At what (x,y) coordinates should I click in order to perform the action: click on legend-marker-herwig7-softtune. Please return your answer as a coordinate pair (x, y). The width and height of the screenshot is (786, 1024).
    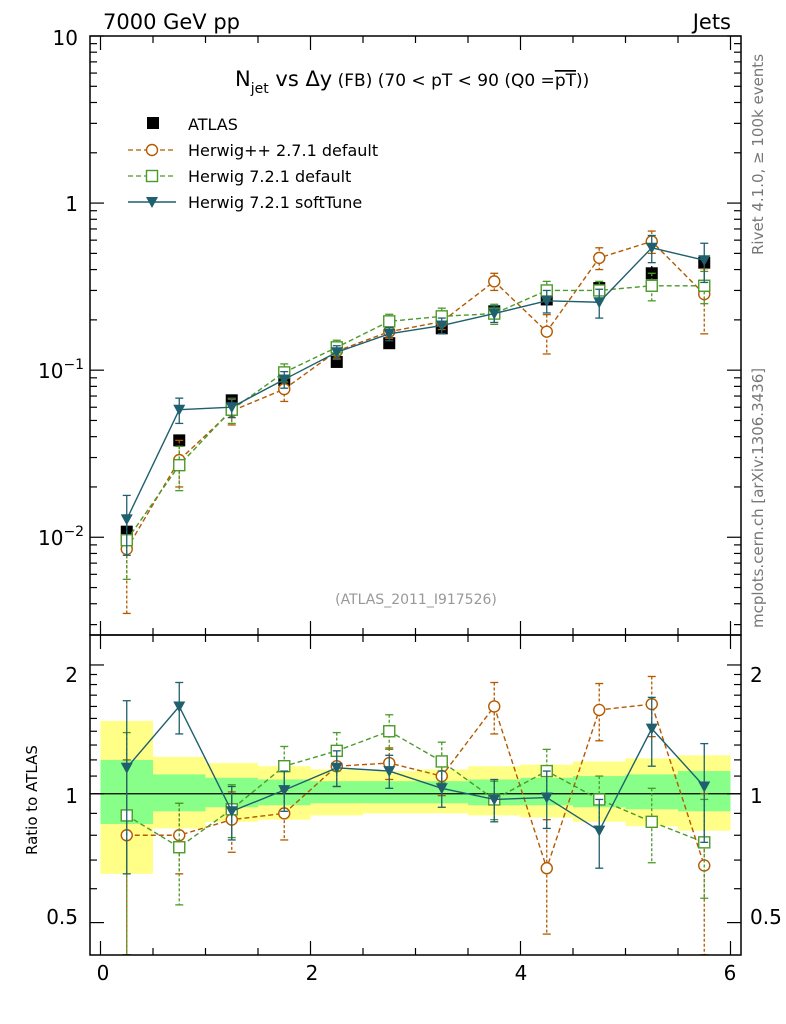
    Looking at the image, I should click on (152, 202).